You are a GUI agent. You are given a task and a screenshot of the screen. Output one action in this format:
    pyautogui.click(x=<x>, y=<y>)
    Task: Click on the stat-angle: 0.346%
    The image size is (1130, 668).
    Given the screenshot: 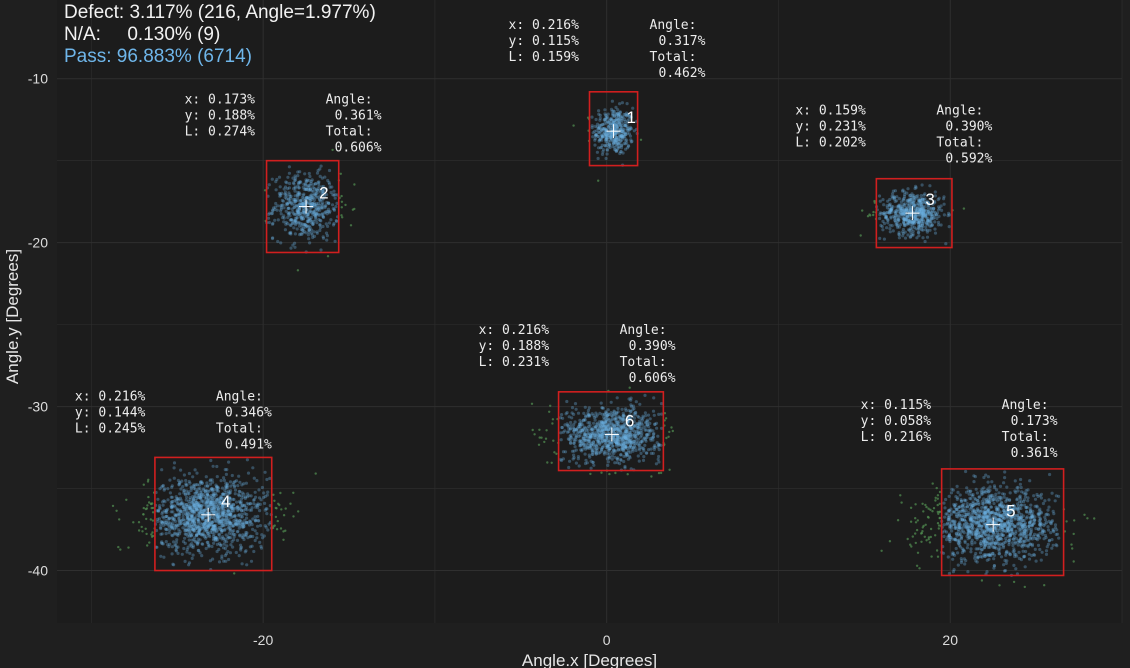 What is the action you would take?
    pyautogui.click(x=248, y=412)
    